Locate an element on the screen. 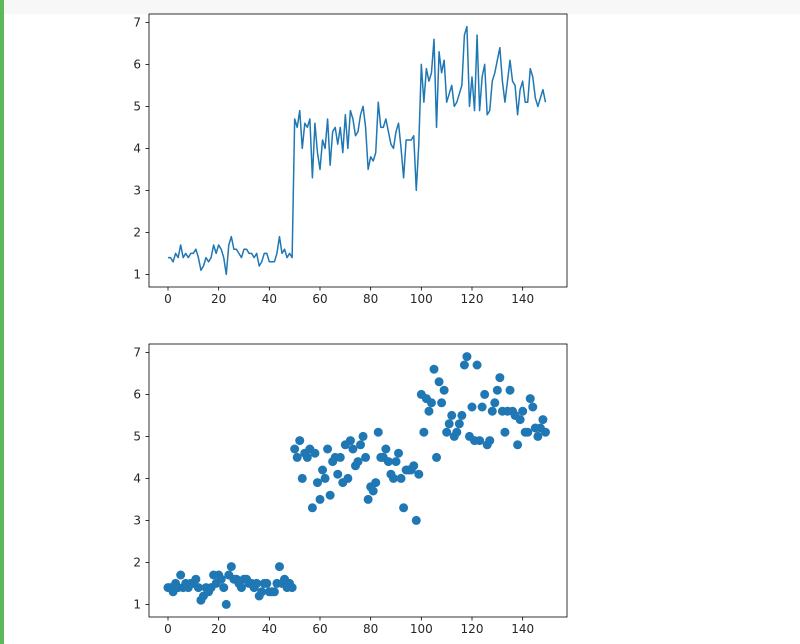 Image resolution: width=800 pixels, height=644 pixels. scatter-x-tick-label: 20 is located at coordinates (218, 629).